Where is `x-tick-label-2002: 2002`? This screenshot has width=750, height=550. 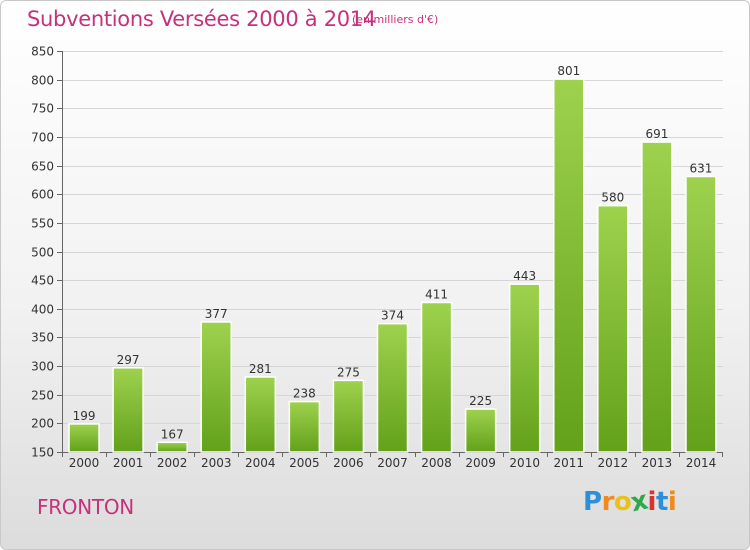 x-tick-label-2002: 2002 is located at coordinates (172, 463).